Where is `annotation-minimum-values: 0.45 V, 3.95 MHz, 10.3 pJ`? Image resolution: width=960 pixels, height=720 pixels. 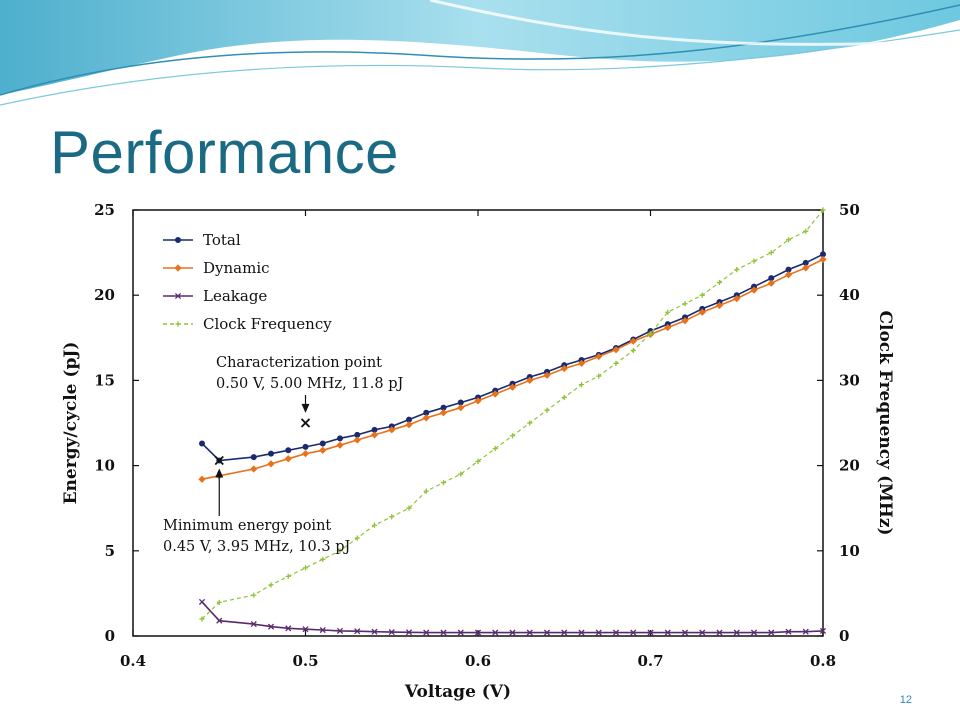
annotation-minimum-values: 0.45 V, 3.95 MHz, 10.3 pJ is located at coordinates (256, 547).